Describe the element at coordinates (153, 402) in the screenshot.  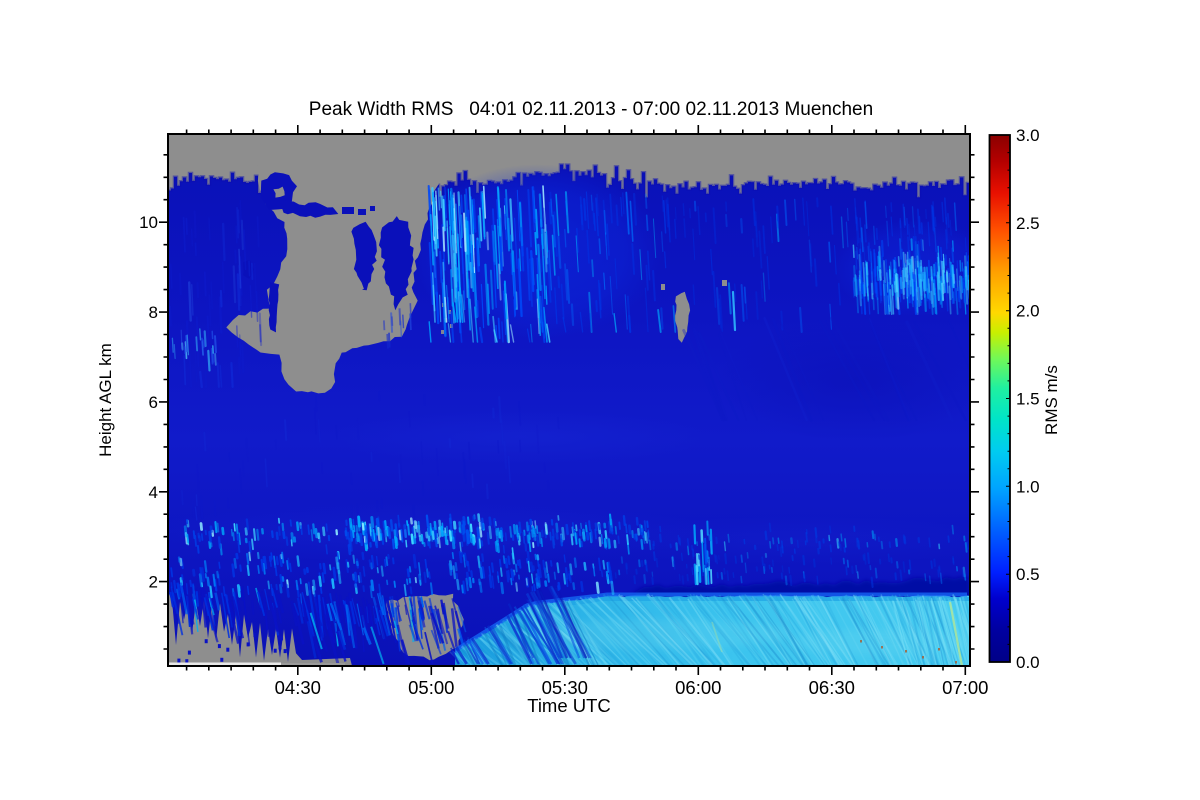
I see `svg-text: 6` at that location.